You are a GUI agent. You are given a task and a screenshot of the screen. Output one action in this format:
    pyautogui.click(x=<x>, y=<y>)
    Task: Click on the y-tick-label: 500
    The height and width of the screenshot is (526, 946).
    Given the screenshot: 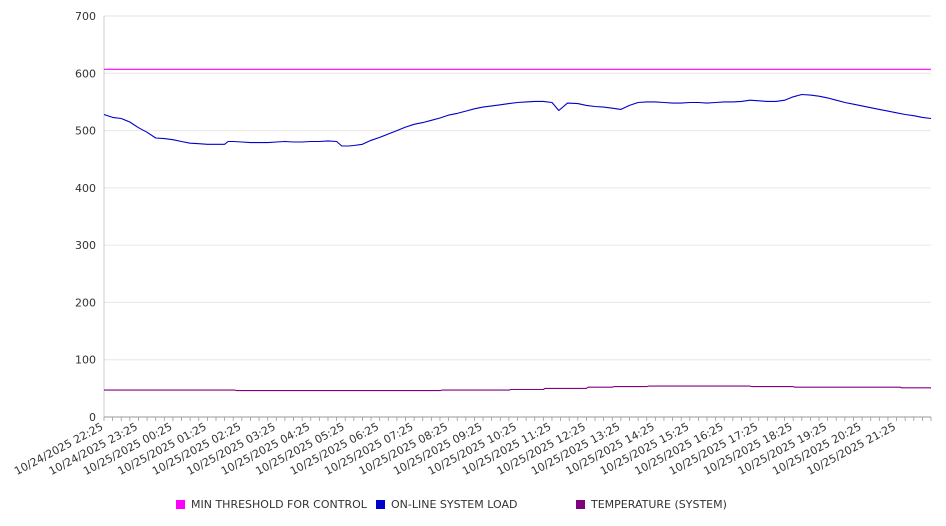 What is the action you would take?
    pyautogui.click(x=85, y=131)
    